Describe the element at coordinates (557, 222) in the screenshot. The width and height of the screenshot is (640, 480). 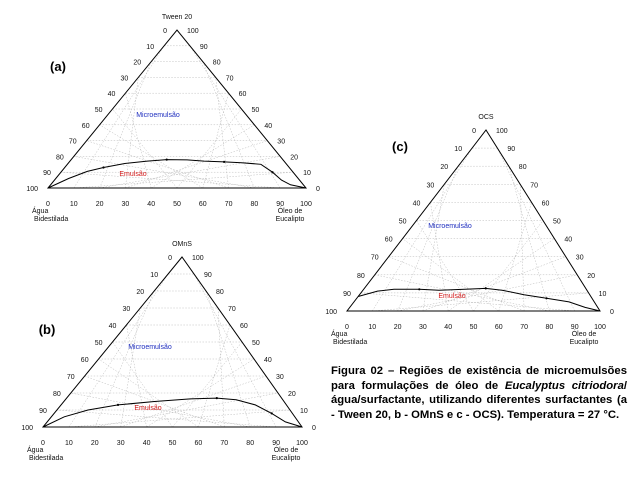
I see `tick-label-right: 50` at that location.